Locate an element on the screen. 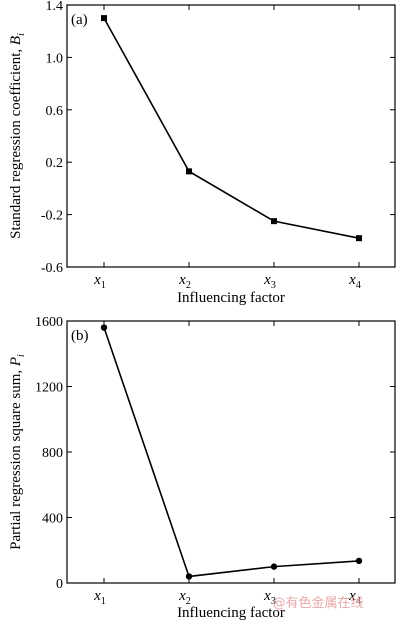  panel-b-y-axis-title: Partial regression square sum, Pi is located at coordinates (17, 452).